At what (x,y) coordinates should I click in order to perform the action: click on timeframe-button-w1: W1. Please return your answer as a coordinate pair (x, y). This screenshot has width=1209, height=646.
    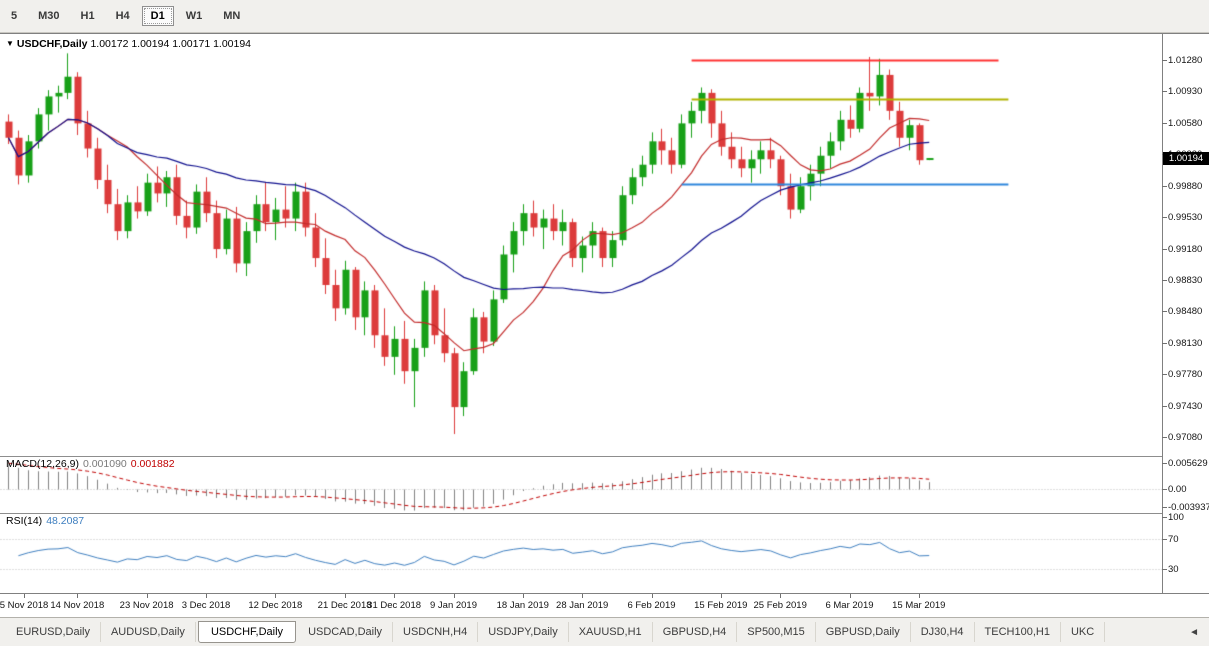
    Looking at the image, I should click on (194, 16).